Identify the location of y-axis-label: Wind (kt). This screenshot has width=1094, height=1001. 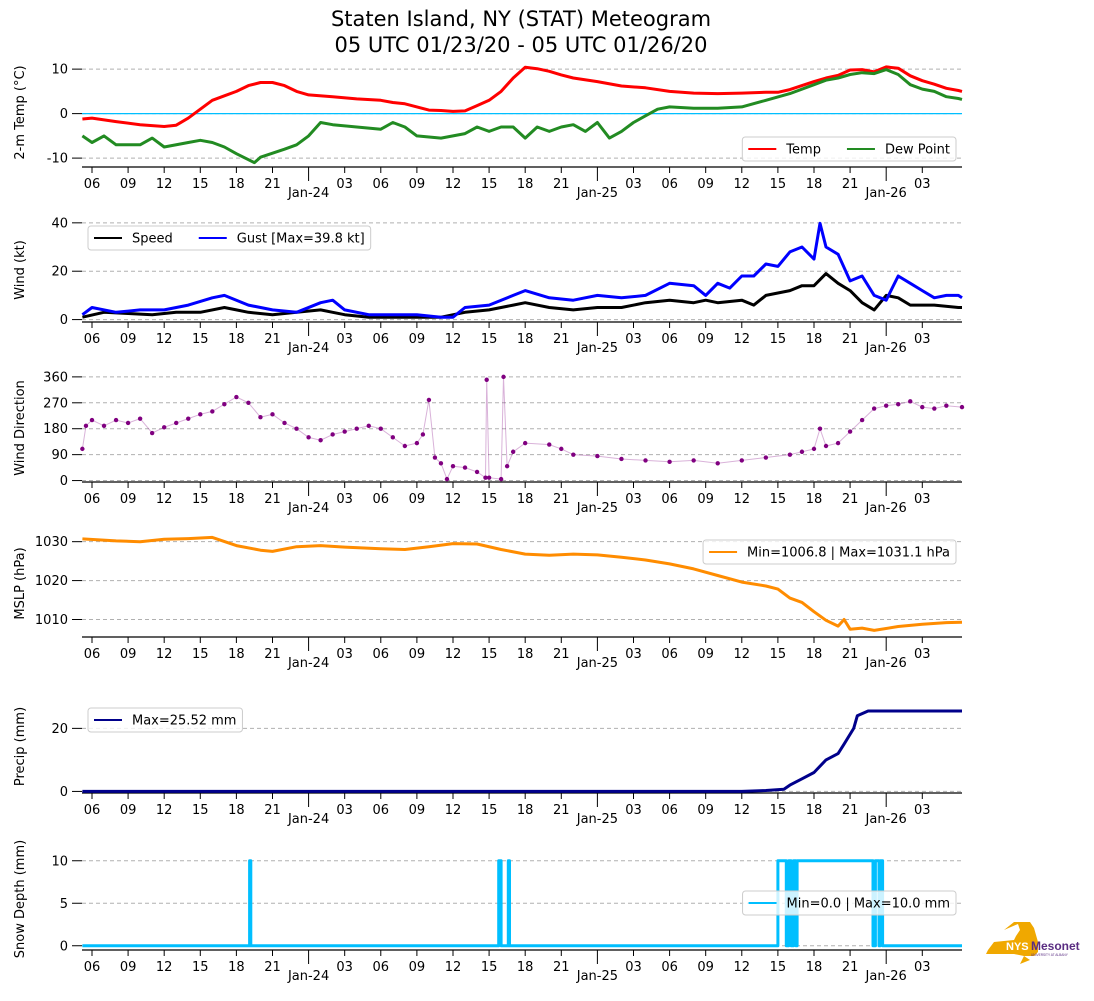
(20, 270).